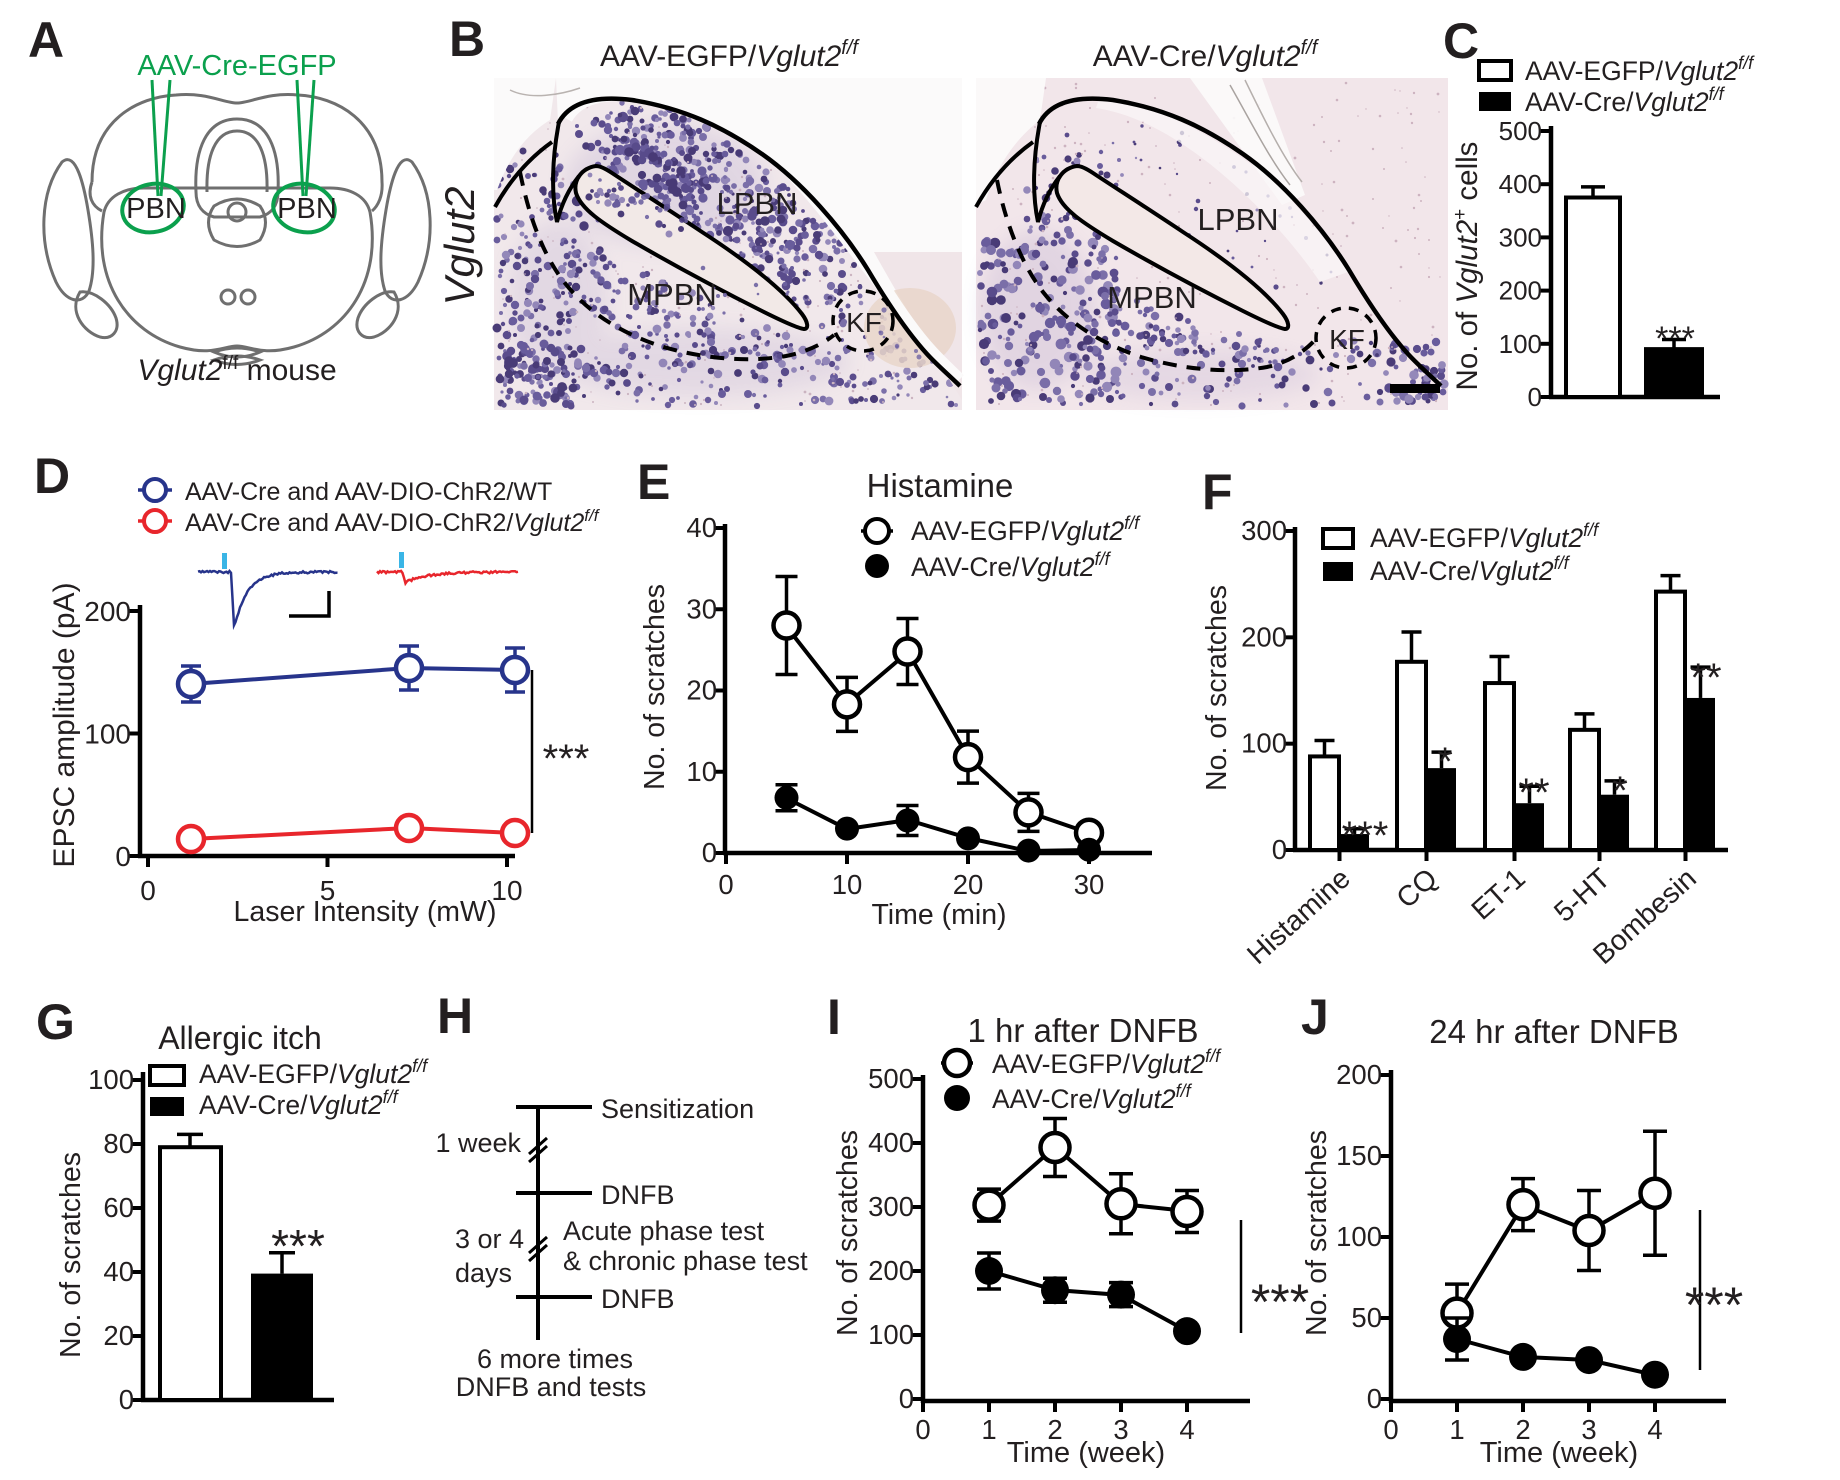 This screenshot has height=1480, width=1840. I want to click on svg-text: 5-HT, so click(1582, 895).